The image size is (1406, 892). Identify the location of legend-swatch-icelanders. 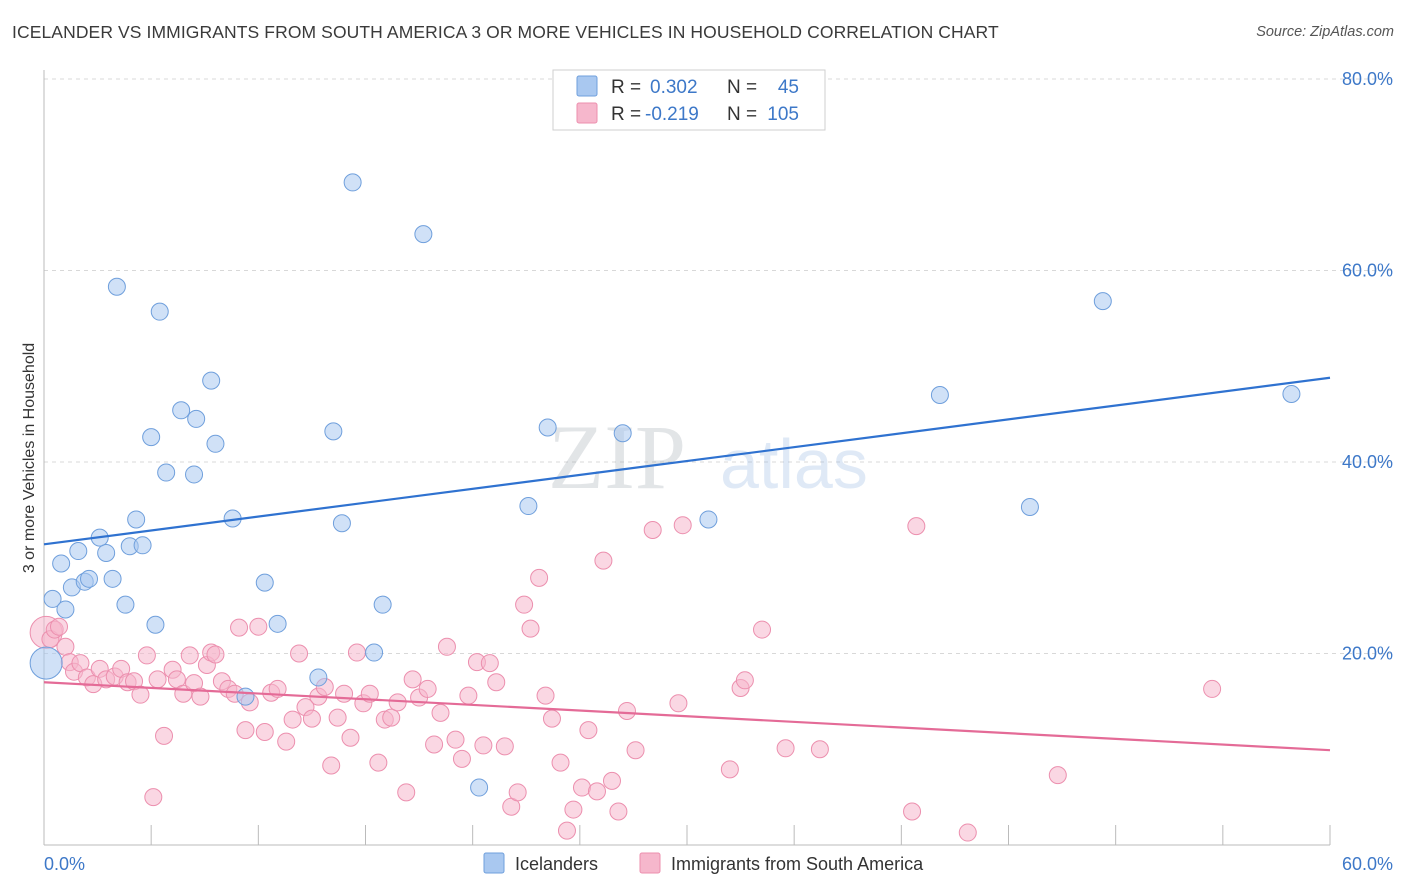
(494, 863).